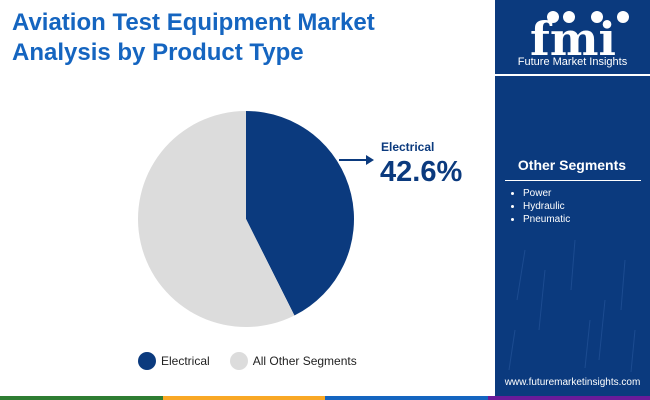 Image resolution: width=650 pixels, height=400 pixels. What do you see at coordinates (568, 398) in the screenshot?
I see `bottom-bar-purple` at bounding box center [568, 398].